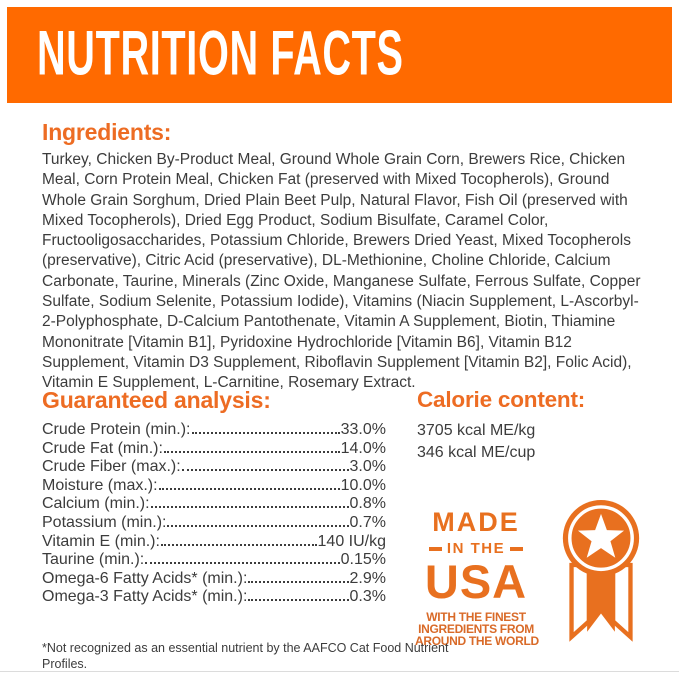 This screenshot has width=679, height=679. I want to click on page-title: NUTRITION FACTS, so click(220, 53).